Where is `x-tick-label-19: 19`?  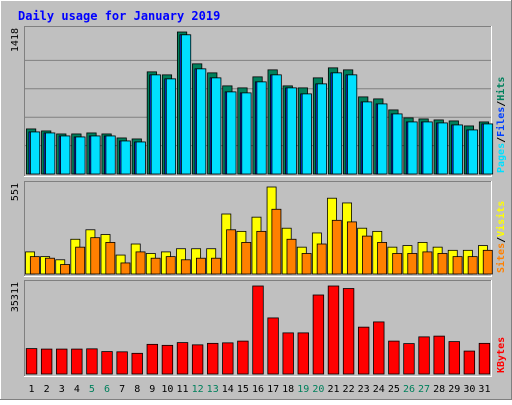 x-tick-label-19: 19 is located at coordinates (303, 389).